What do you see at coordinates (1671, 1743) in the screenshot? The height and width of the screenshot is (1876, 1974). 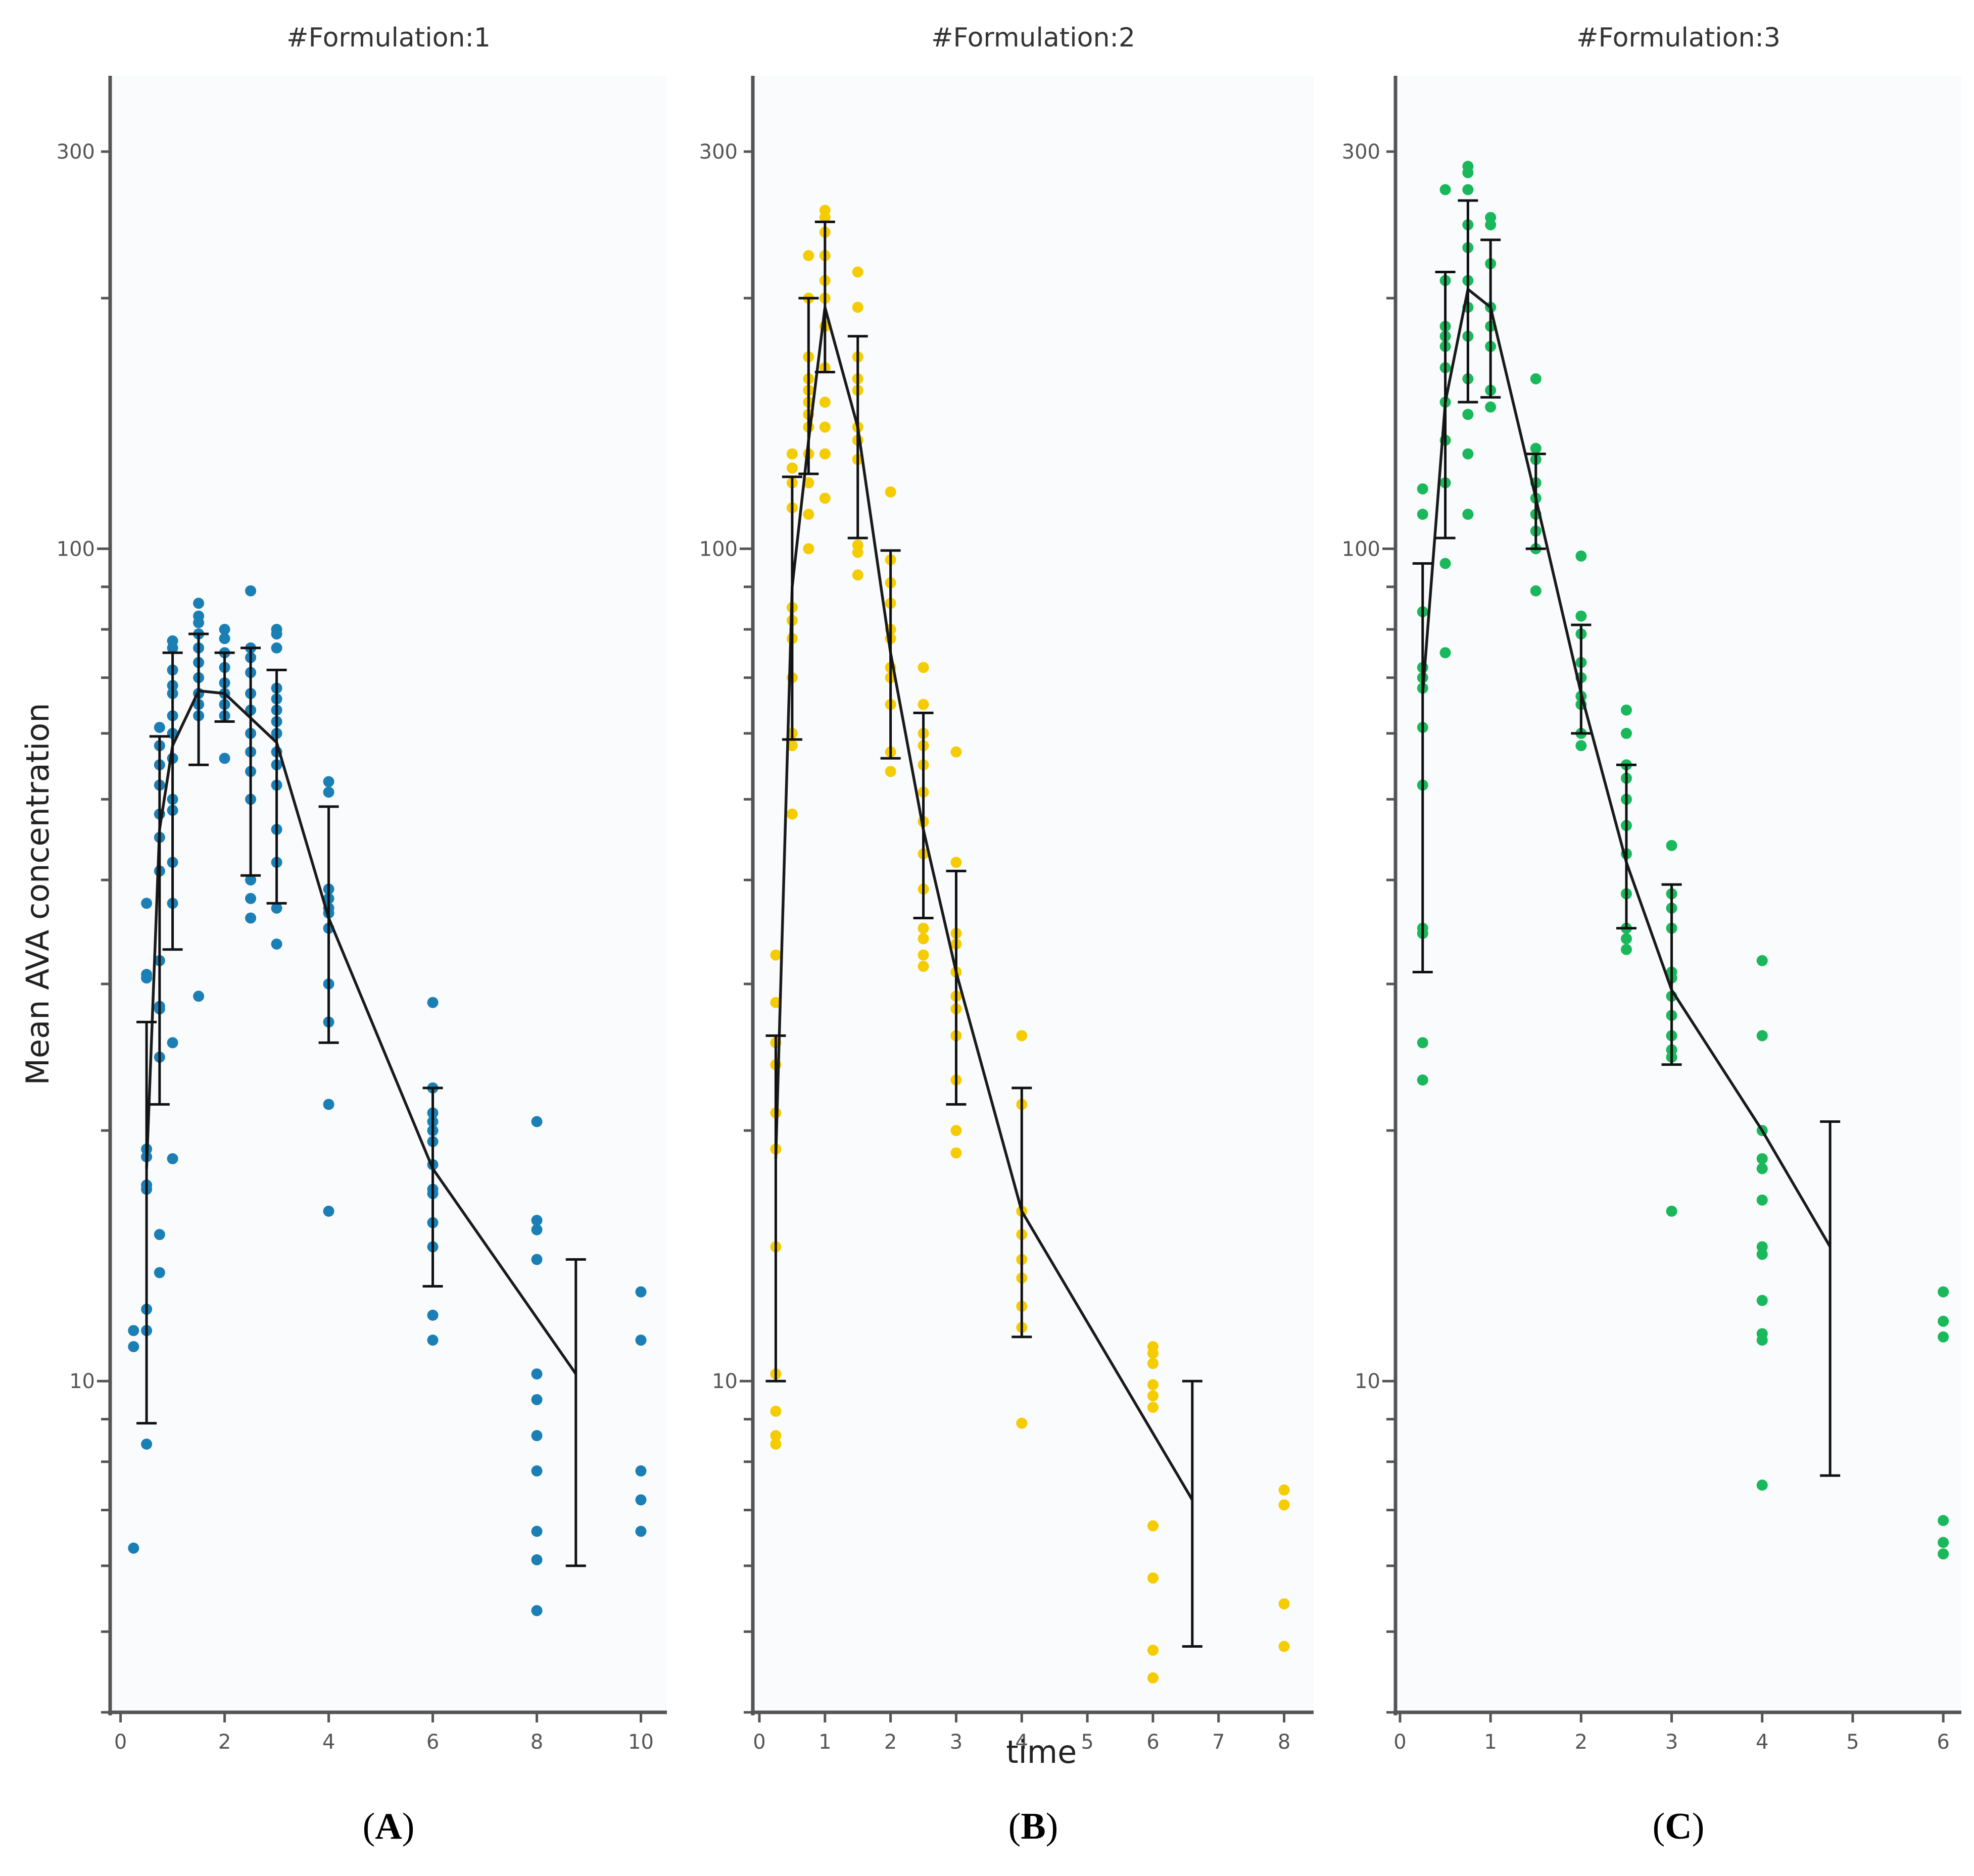 I see `x-tick-label: 3` at bounding box center [1671, 1743].